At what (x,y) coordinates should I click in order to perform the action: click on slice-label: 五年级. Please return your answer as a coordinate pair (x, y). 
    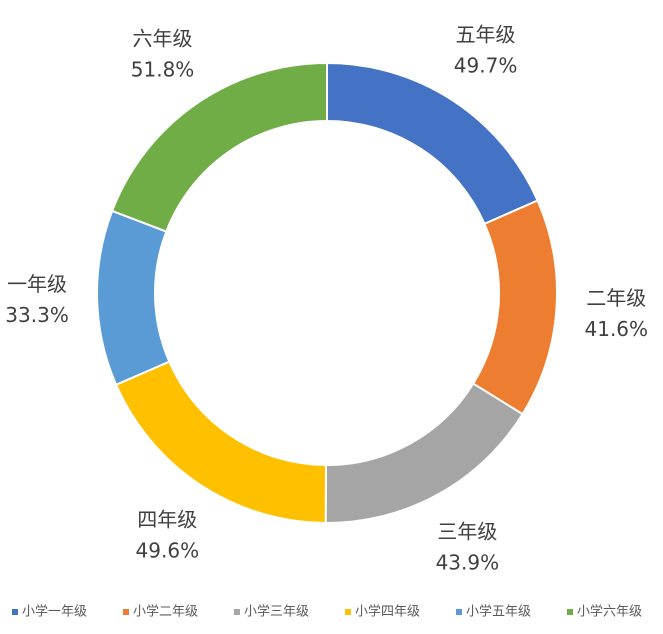
    Looking at the image, I should click on (486, 35).